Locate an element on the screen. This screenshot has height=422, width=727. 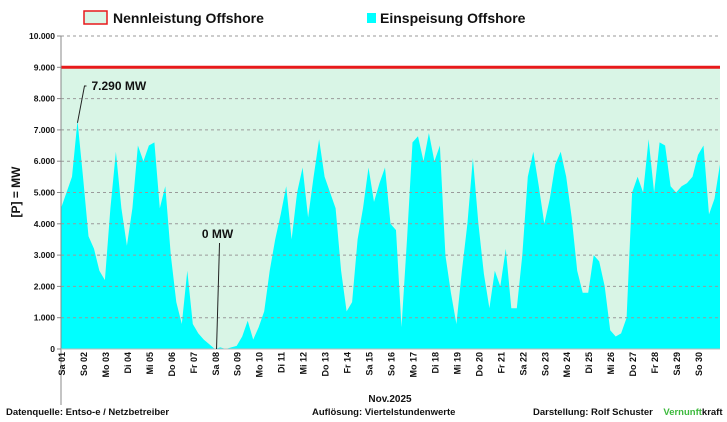
x-tick-label: So 23 is located at coordinates (545, 364).